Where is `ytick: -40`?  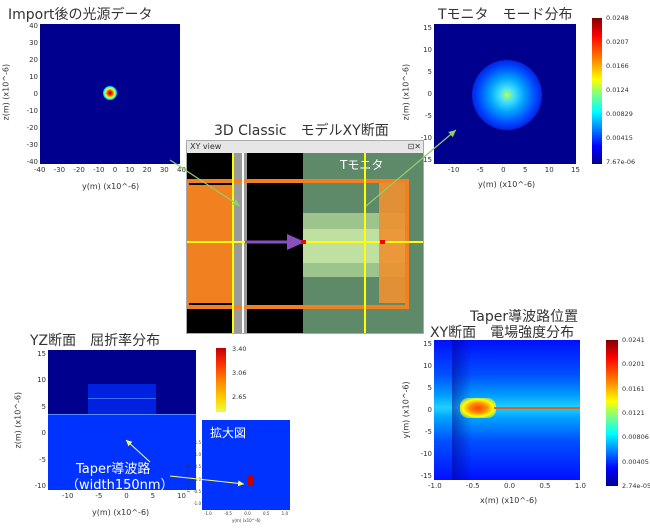
ytick: -40 is located at coordinates (32, 162).